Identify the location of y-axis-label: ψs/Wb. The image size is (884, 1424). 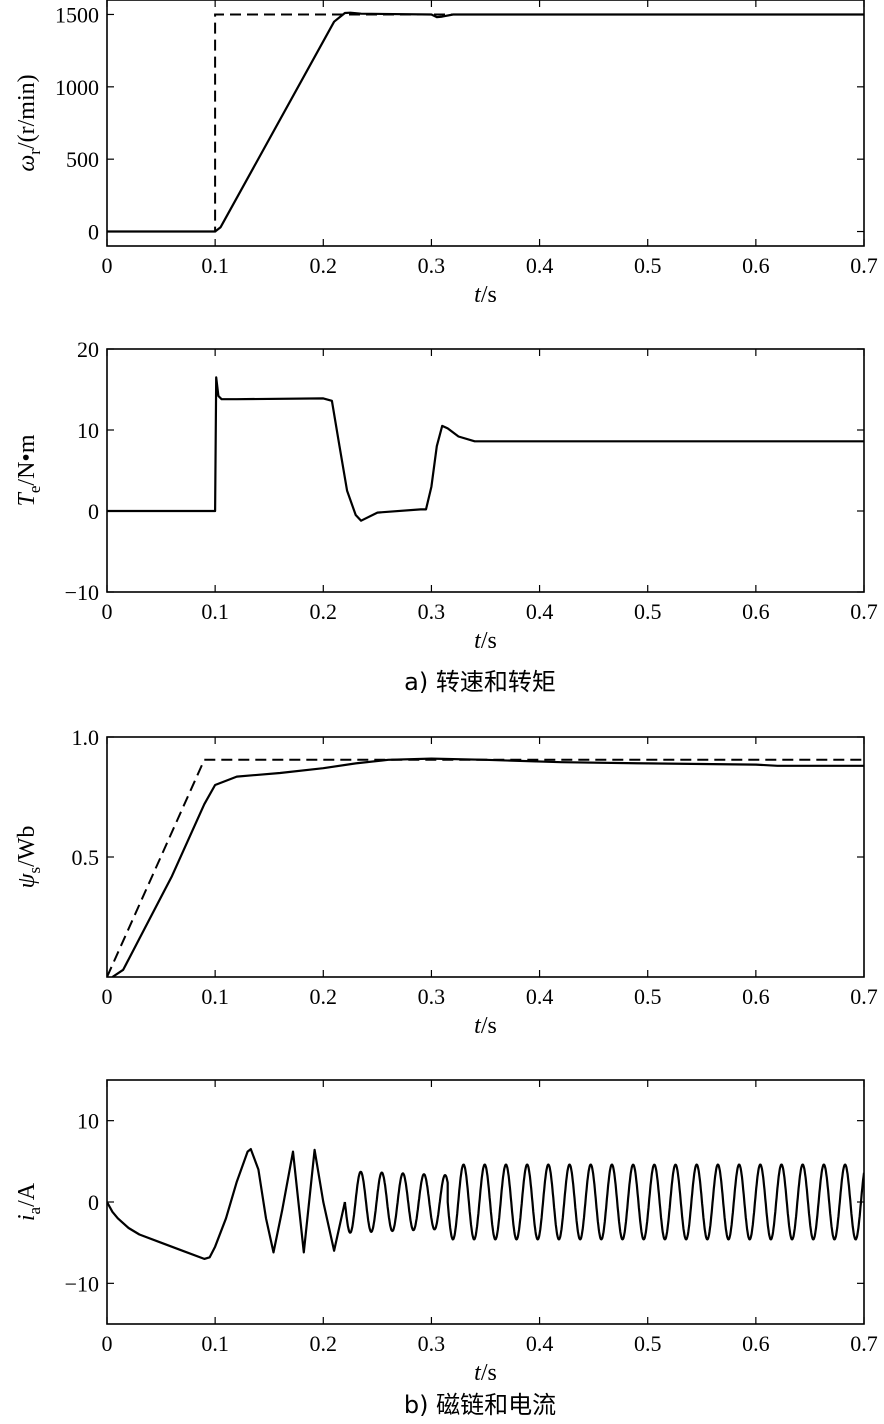
(29, 857).